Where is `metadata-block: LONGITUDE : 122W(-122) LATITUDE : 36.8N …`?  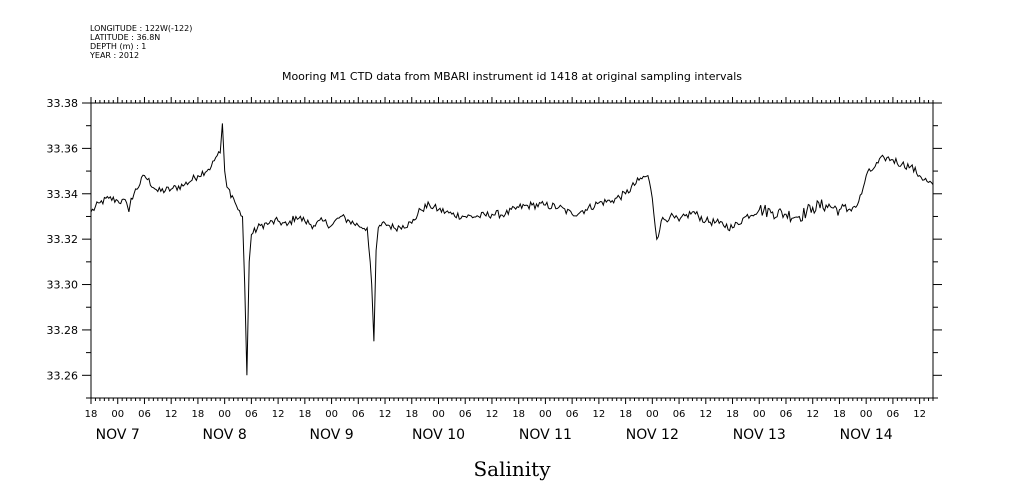
metadata-block: LONGITUDE : 122W(-122) LATITUDE : 36.8N … is located at coordinates (140, 42).